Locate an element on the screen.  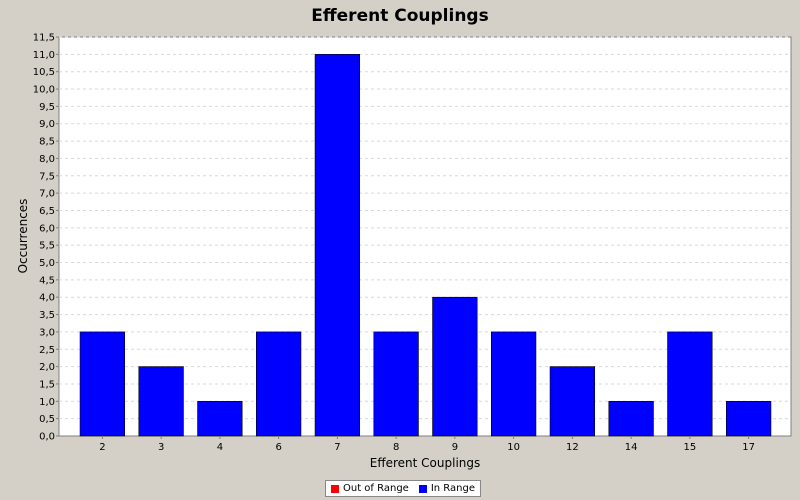
legend: Out of Range In Range is located at coordinates (403, 488).